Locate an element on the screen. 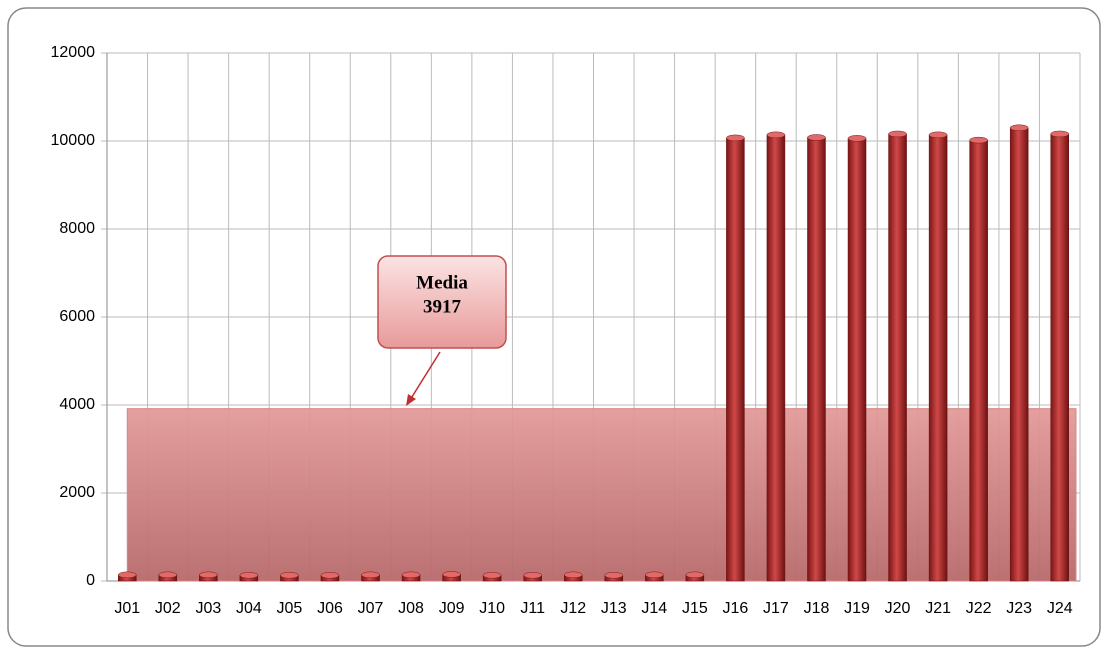 The image size is (1109, 660). y-tick-label: 12000 is located at coordinates (73, 52).